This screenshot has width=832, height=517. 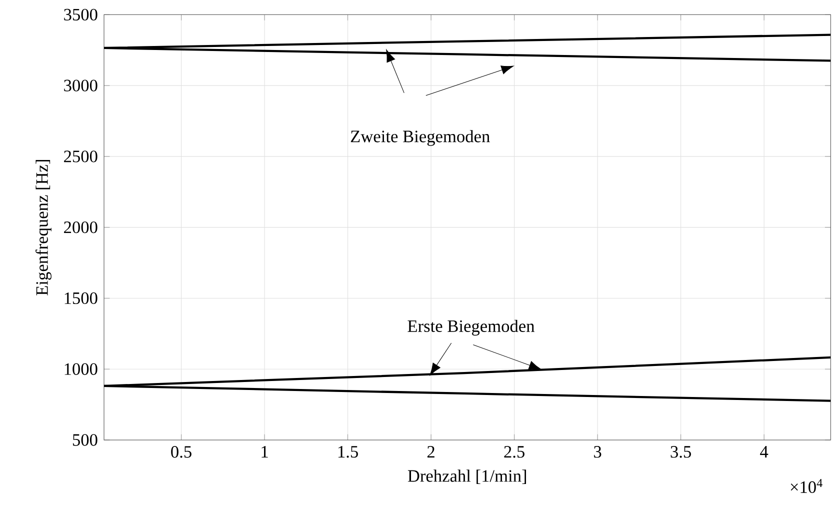 I want to click on y-tick-label: 500, so click(x=85, y=440).